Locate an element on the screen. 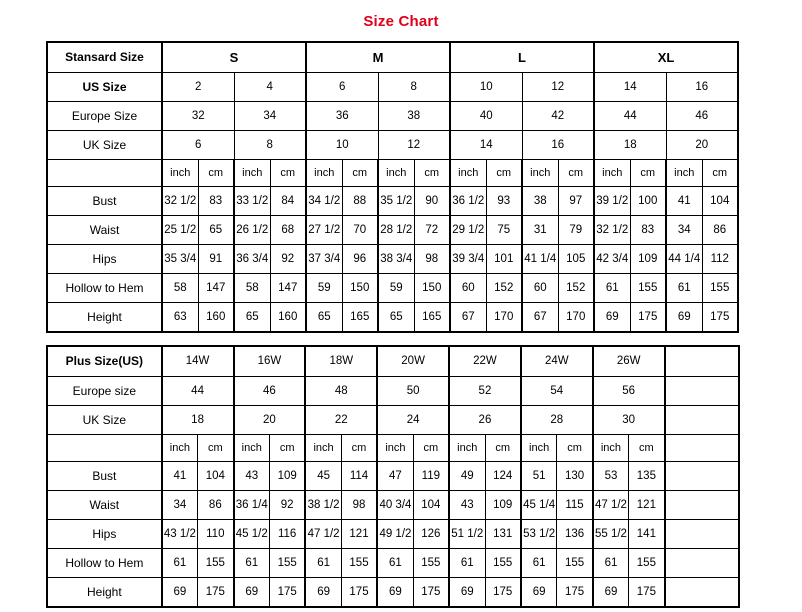 The width and height of the screenshot is (802, 612). plus-cell-waist-12: 47 1/2 is located at coordinates (610, 505).